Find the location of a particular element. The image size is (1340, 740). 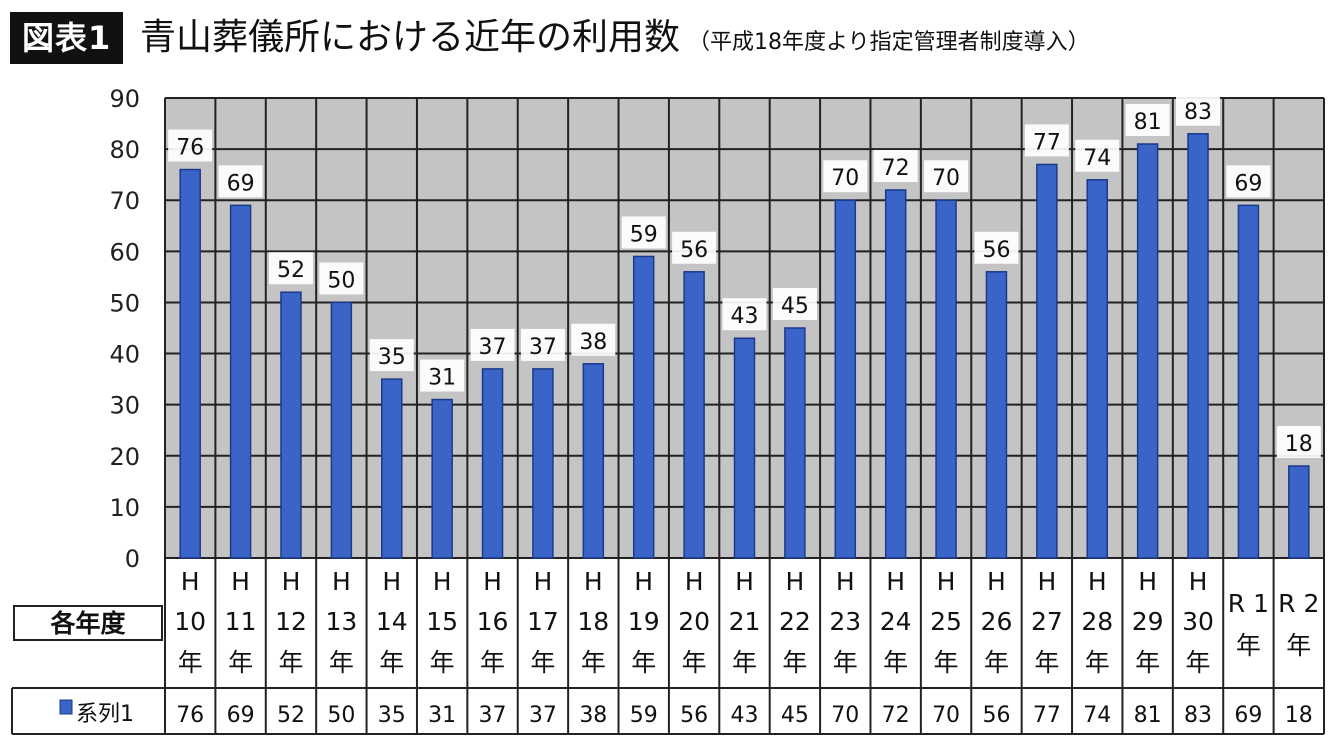

category-label: 11 is located at coordinates (241, 621).